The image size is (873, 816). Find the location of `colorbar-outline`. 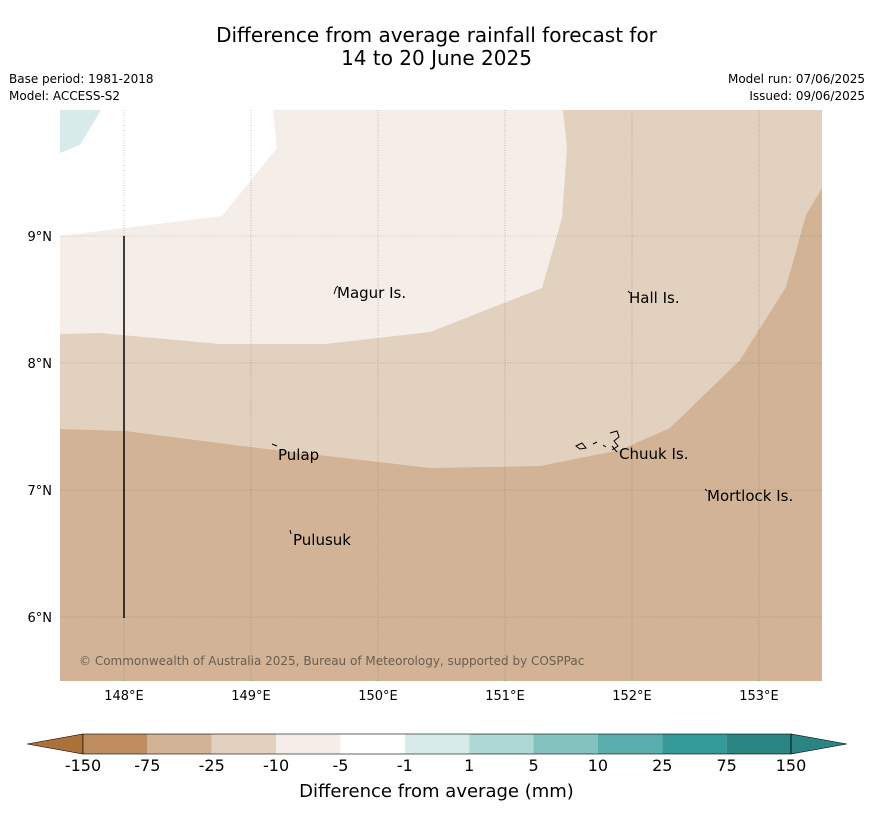

colorbar-outline is located at coordinates (437, 744).